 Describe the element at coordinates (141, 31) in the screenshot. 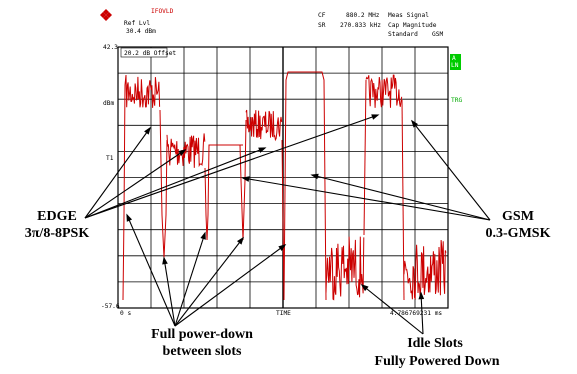

I see `ref-level-value: 30.4 dBm` at that location.